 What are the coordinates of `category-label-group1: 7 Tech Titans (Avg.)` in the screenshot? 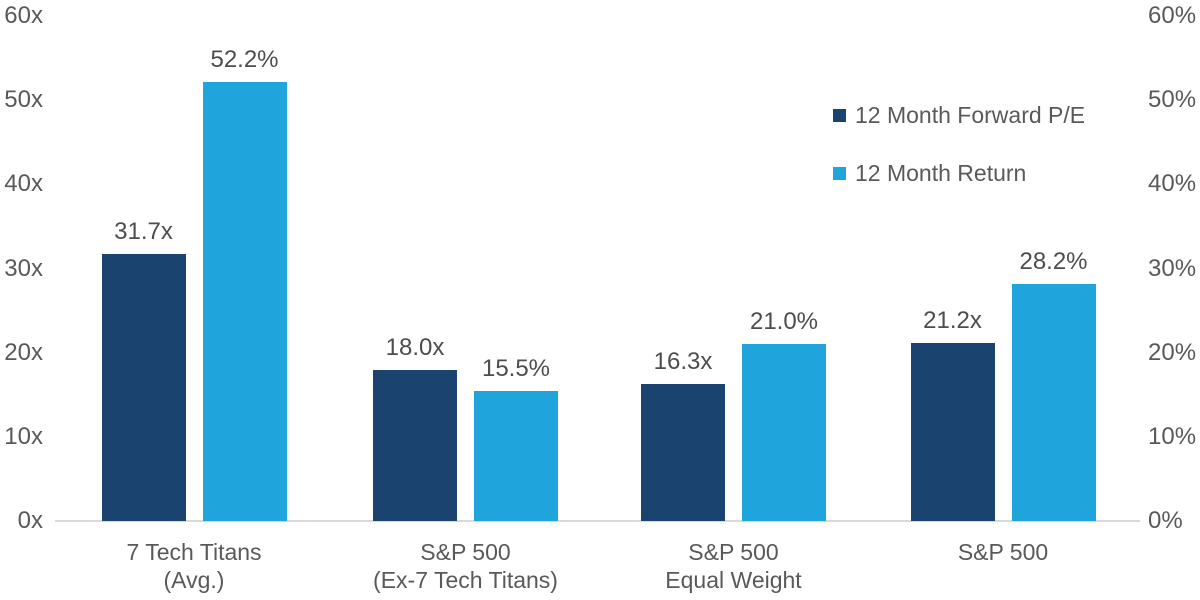 It's located at (194, 566).